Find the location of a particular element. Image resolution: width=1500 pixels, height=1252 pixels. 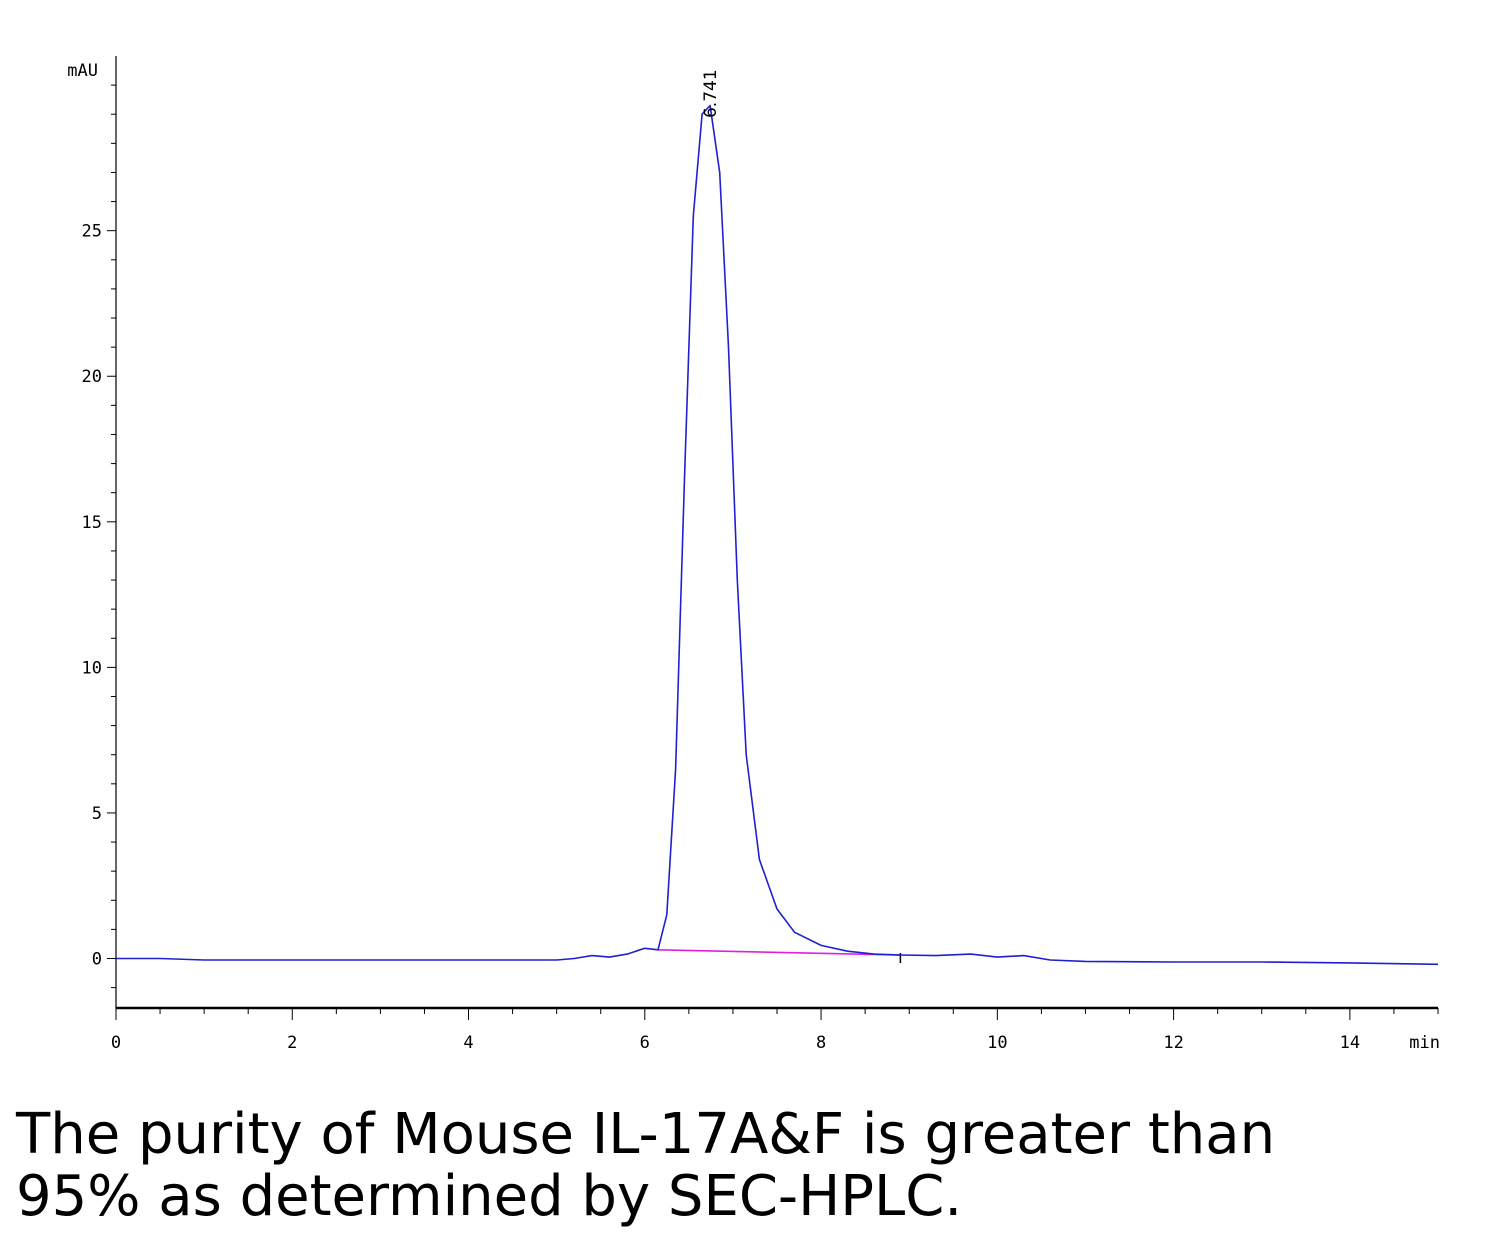

y-tick-label: 10 is located at coordinates (92, 668).